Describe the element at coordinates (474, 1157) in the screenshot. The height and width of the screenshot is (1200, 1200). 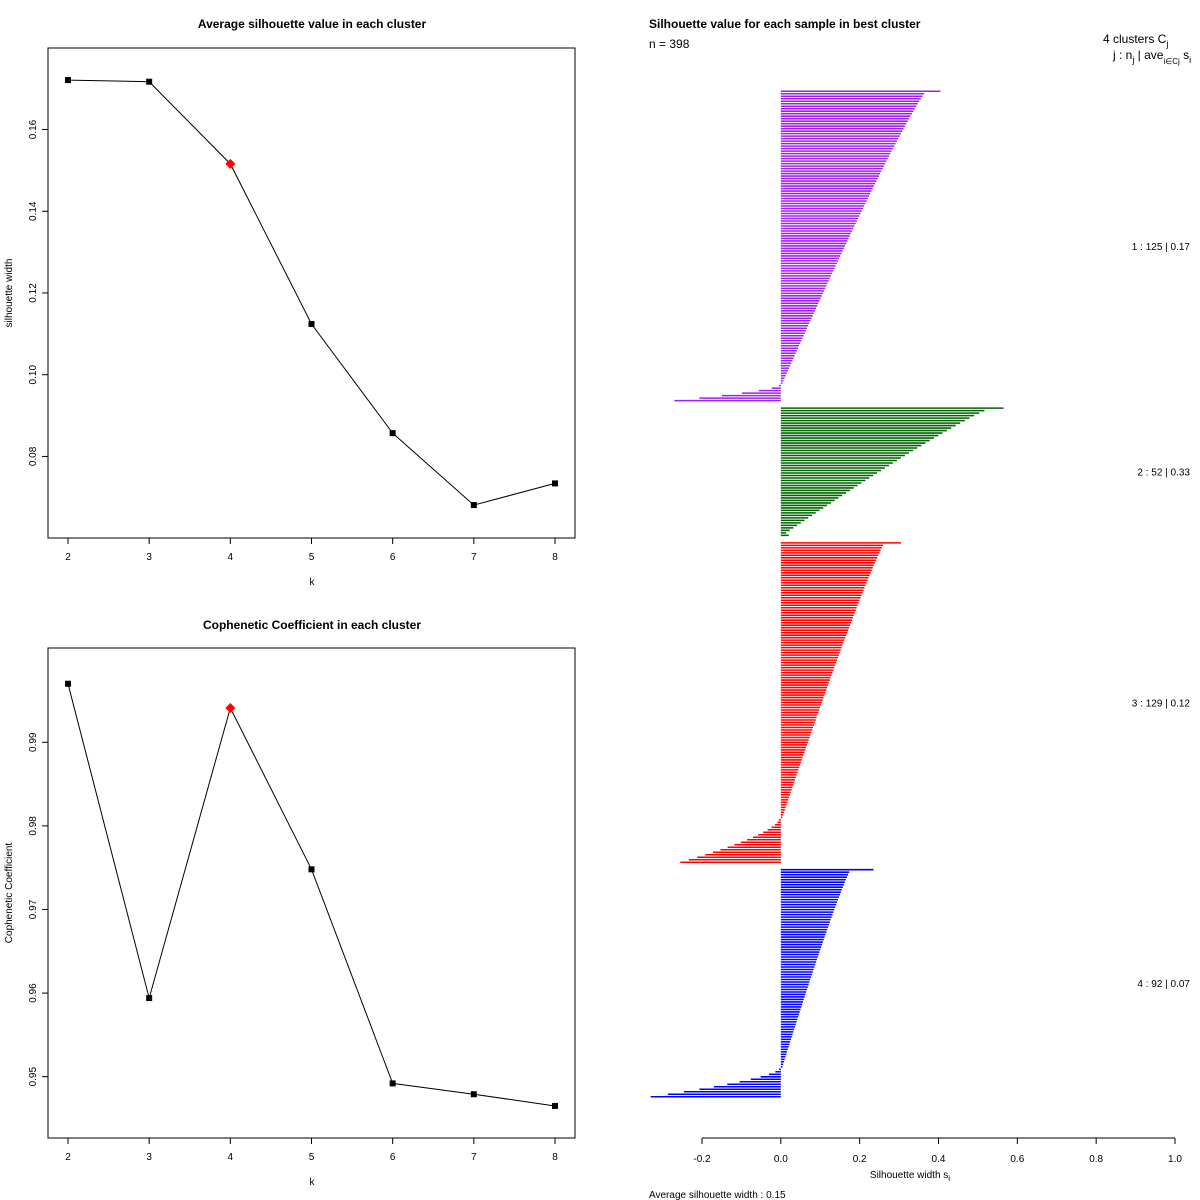
I see `chart2-xtick-label: 7` at that location.